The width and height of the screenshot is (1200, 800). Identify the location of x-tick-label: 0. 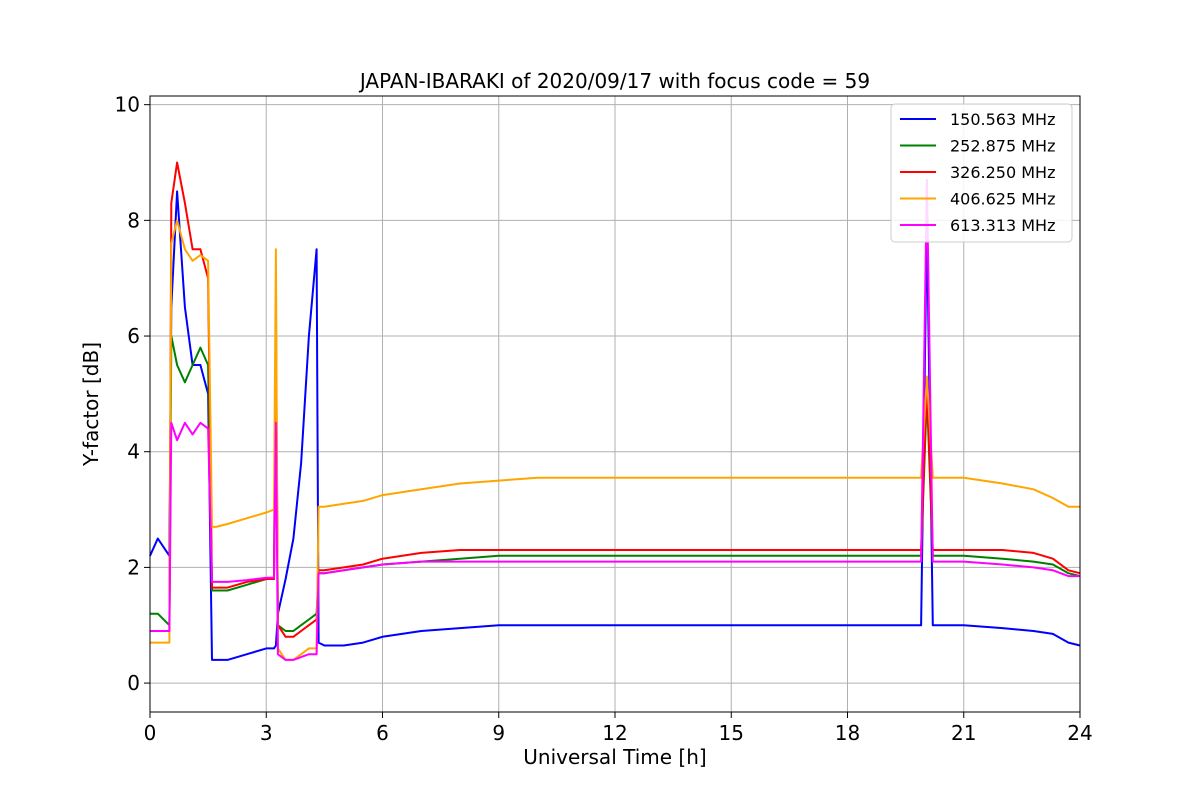
(150, 733).